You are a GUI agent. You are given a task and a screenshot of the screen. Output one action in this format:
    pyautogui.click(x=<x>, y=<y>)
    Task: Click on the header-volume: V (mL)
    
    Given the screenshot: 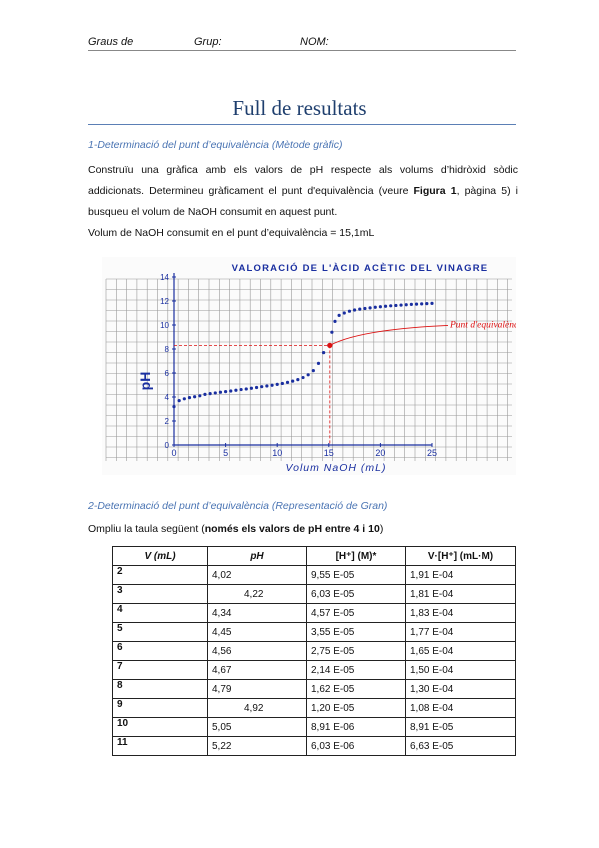 What is the action you would take?
    pyautogui.click(x=160, y=556)
    